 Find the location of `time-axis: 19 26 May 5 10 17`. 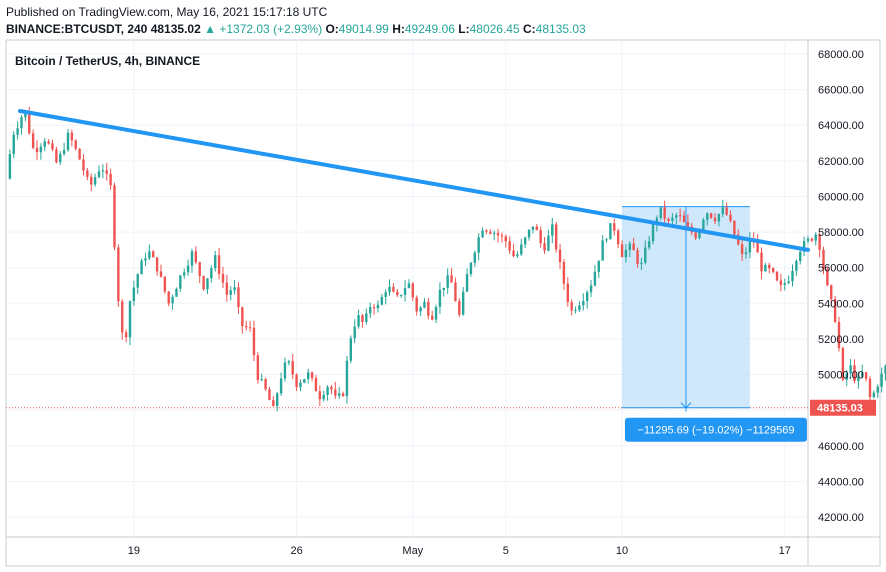

time-axis: 19 26 May 5 10 17 is located at coordinates (459, 551).